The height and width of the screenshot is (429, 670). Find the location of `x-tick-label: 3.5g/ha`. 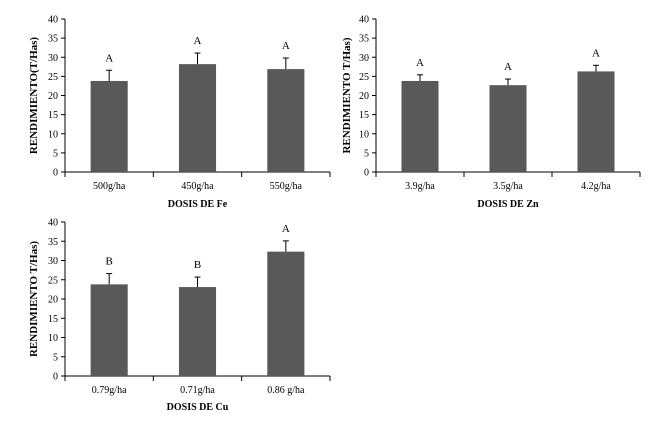

x-tick-label: 3.5g/ha is located at coordinates (508, 186).